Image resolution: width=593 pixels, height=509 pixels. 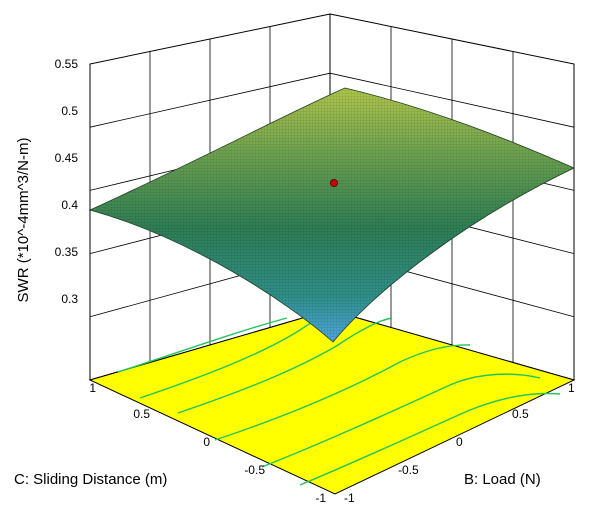 I want to click on z-tick-label: 0.3, so click(x=69, y=299).